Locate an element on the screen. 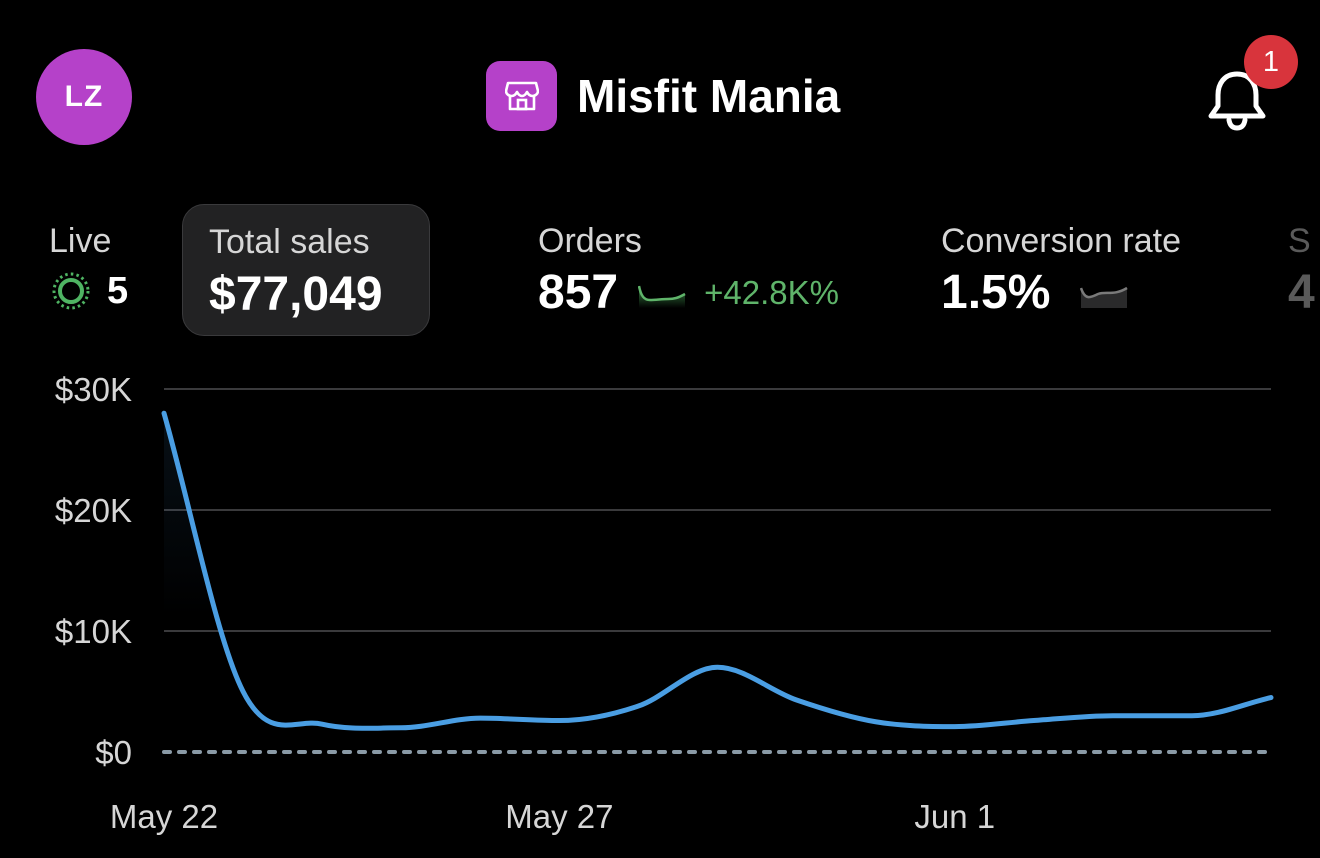 The width and height of the screenshot is (1320, 858). notification-badge: 1 is located at coordinates (1271, 62).